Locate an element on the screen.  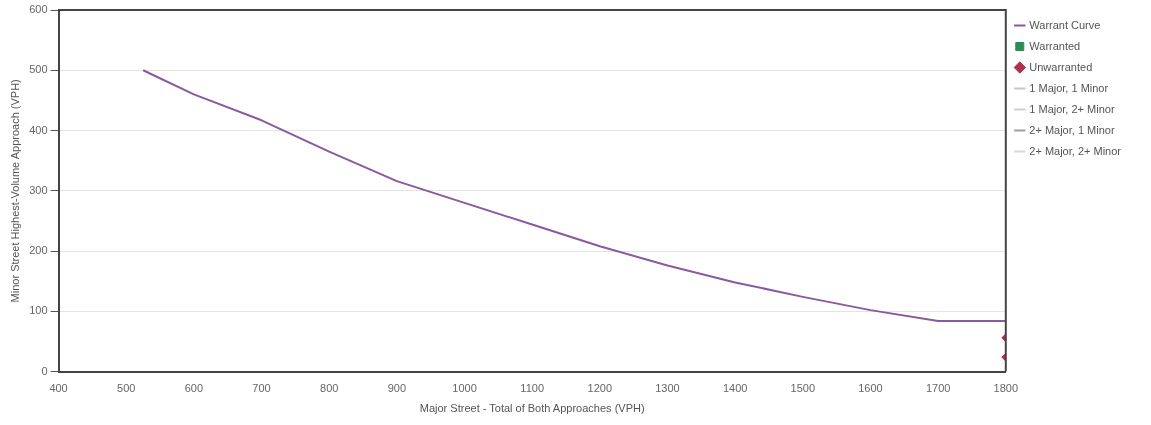
x-tick-label: 1000 is located at coordinates (464, 388).